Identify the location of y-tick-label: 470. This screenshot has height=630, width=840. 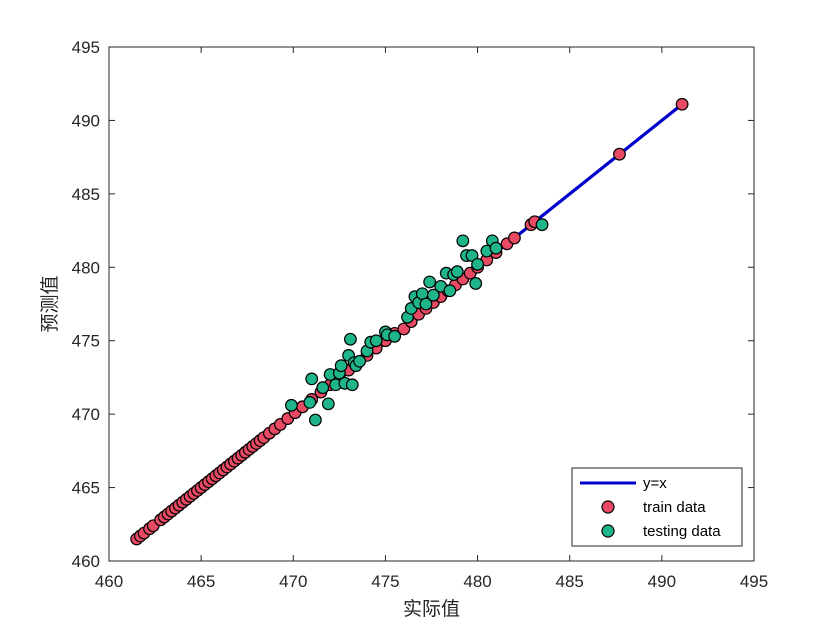
(86, 414).